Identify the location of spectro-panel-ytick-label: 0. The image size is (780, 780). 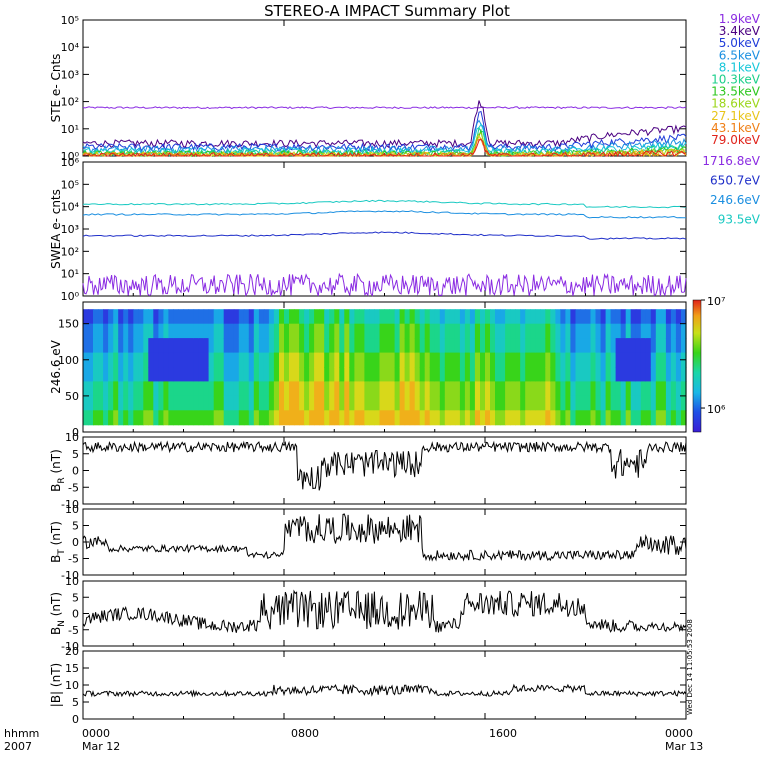
(75, 432).